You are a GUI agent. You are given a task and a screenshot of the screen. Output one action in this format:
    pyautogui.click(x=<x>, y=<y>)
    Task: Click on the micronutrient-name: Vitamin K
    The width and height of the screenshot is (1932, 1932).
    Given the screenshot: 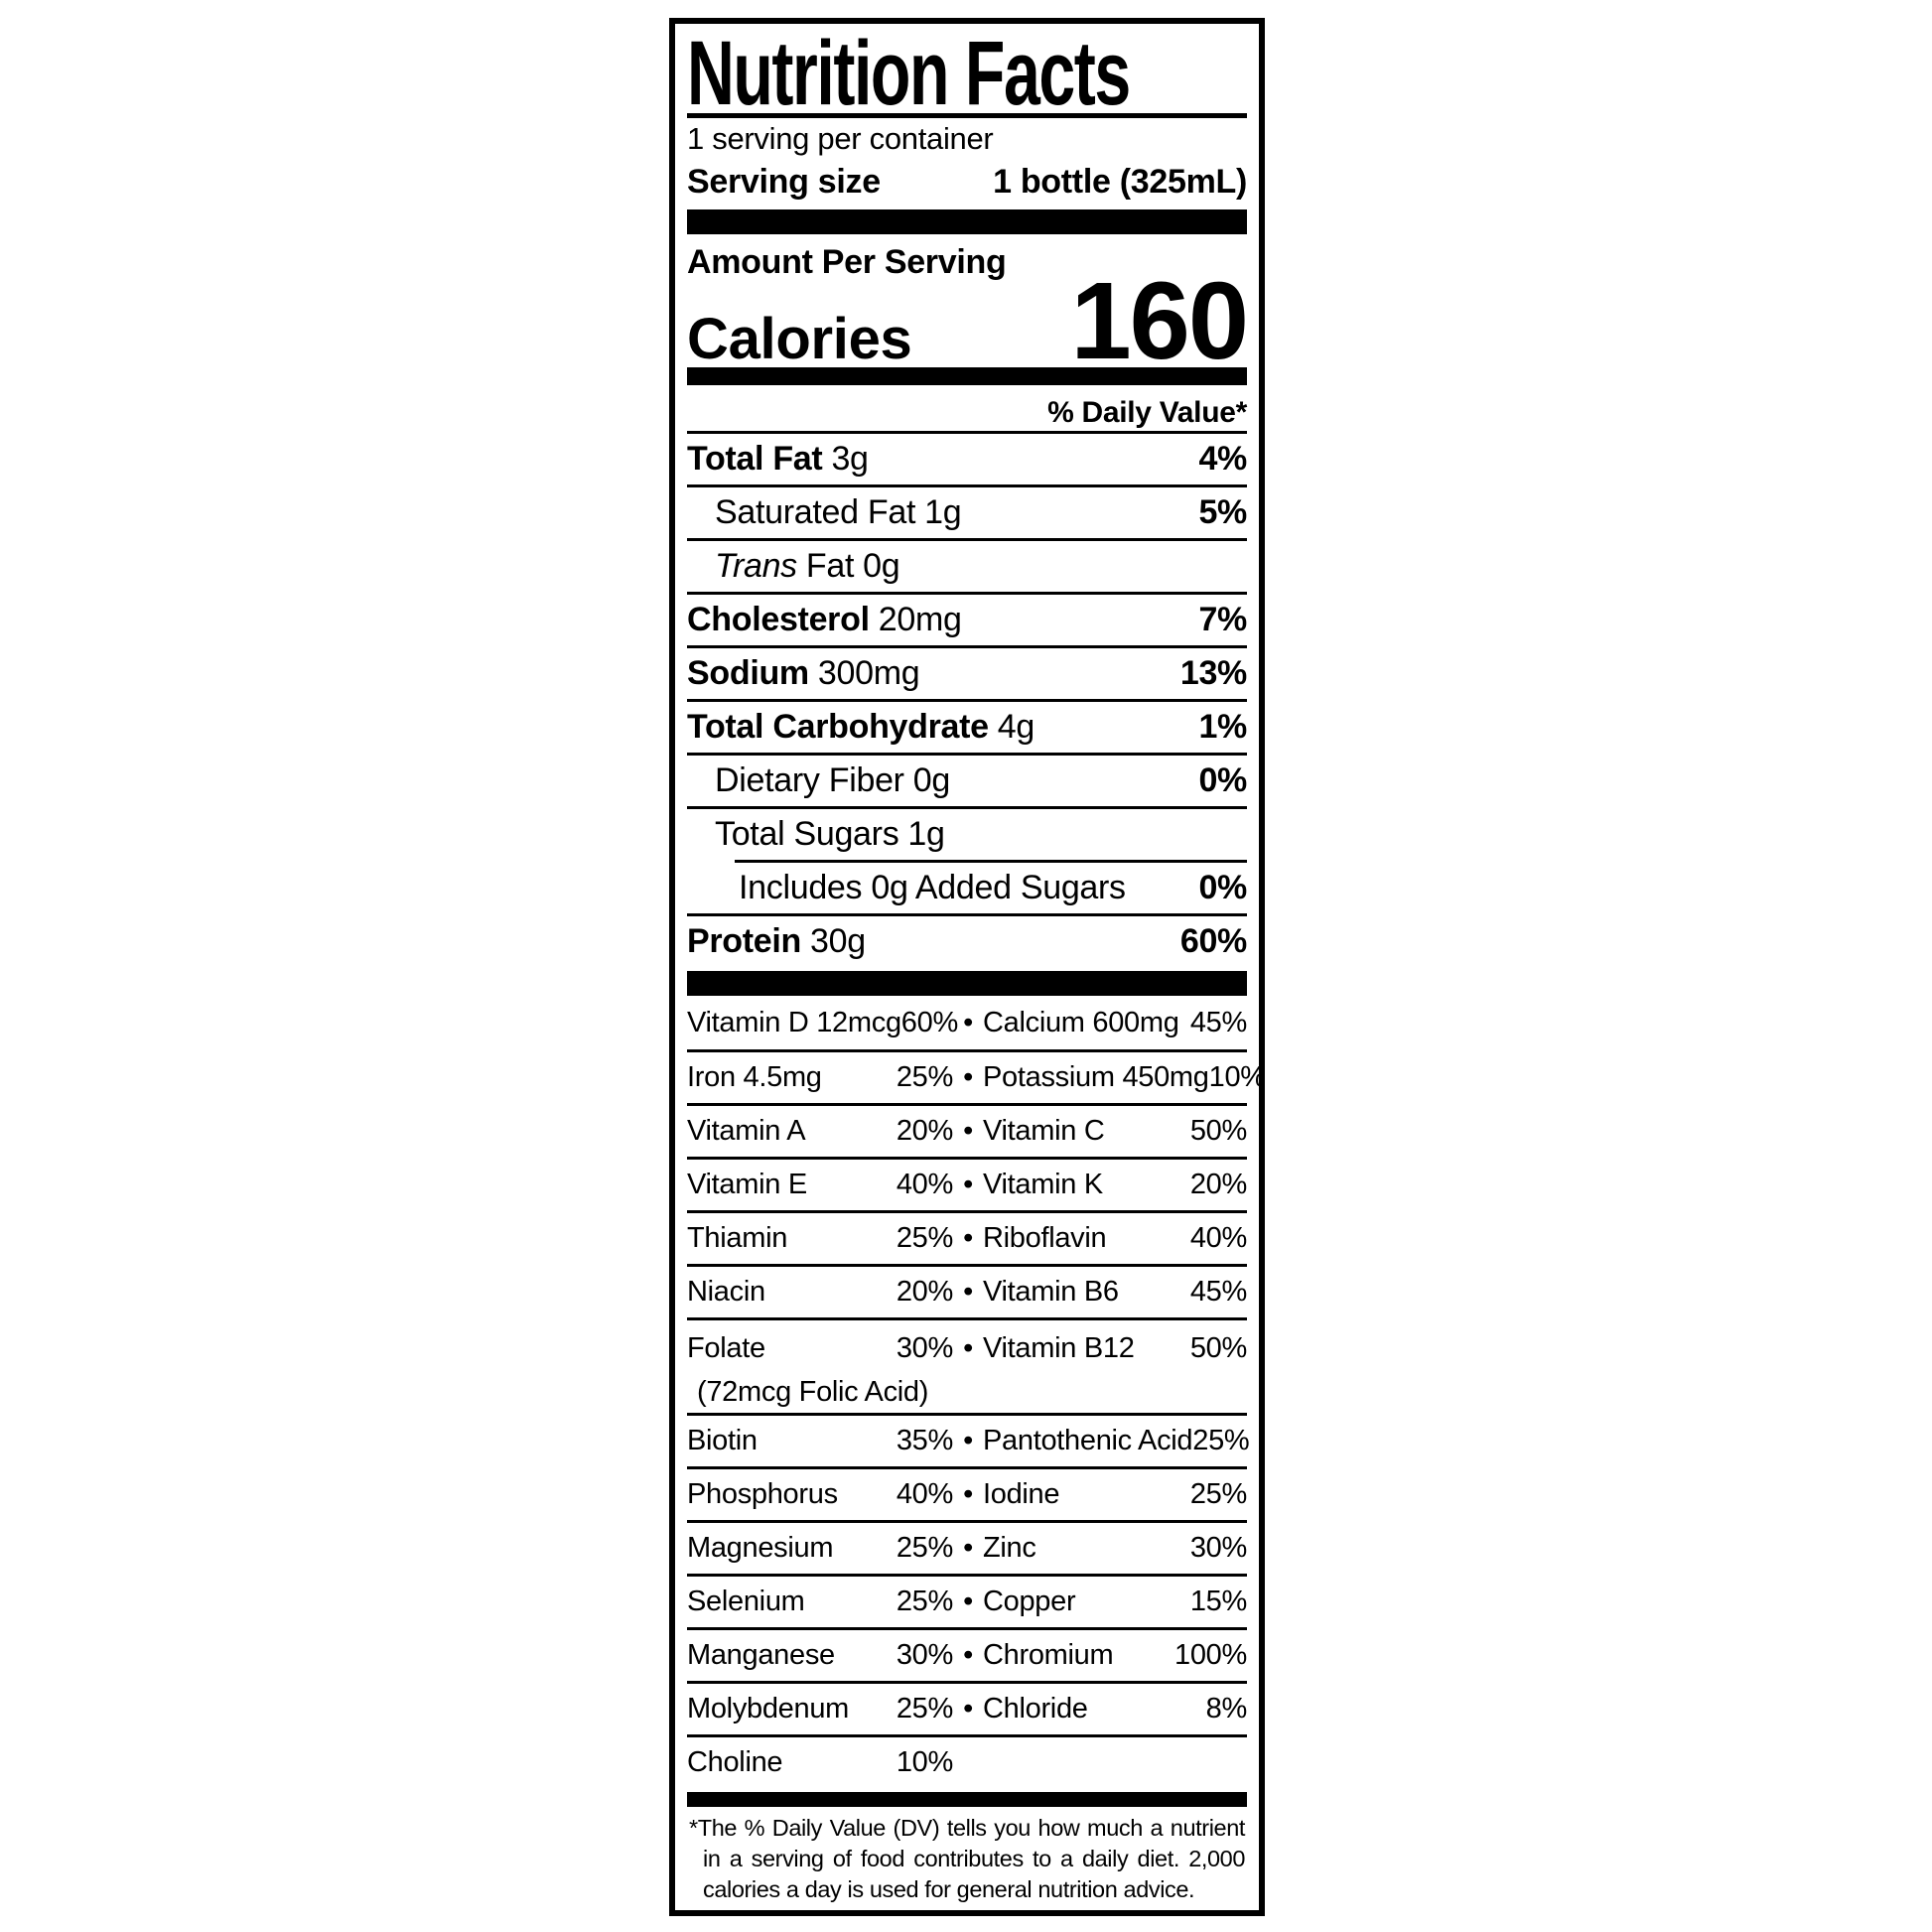 What is the action you would take?
    pyautogui.click(x=1043, y=1185)
    